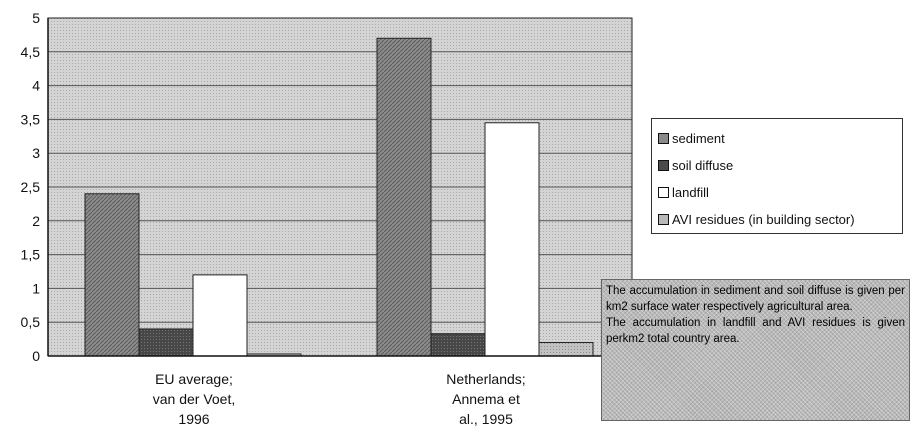 This screenshot has width=913, height=428. Describe the element at coordinates (194, 399) in the screenshot. I see `x-tick-label: van der Voet,` at that location.